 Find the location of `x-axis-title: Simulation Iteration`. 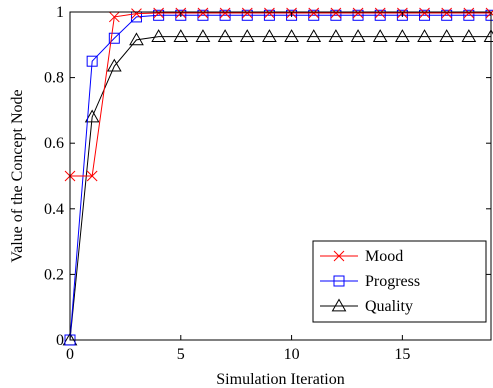

x-axis-title: Simulation Iteration is located at coordinates (280, 379).